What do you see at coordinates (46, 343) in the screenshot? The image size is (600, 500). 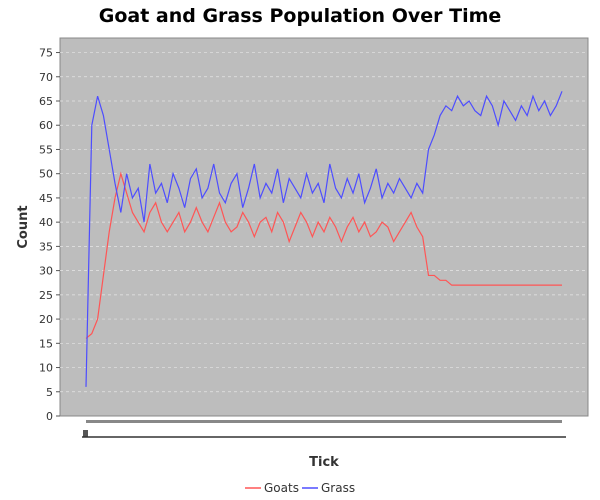 I see `y-tick-label: 15` at bounding box center [46, 343].